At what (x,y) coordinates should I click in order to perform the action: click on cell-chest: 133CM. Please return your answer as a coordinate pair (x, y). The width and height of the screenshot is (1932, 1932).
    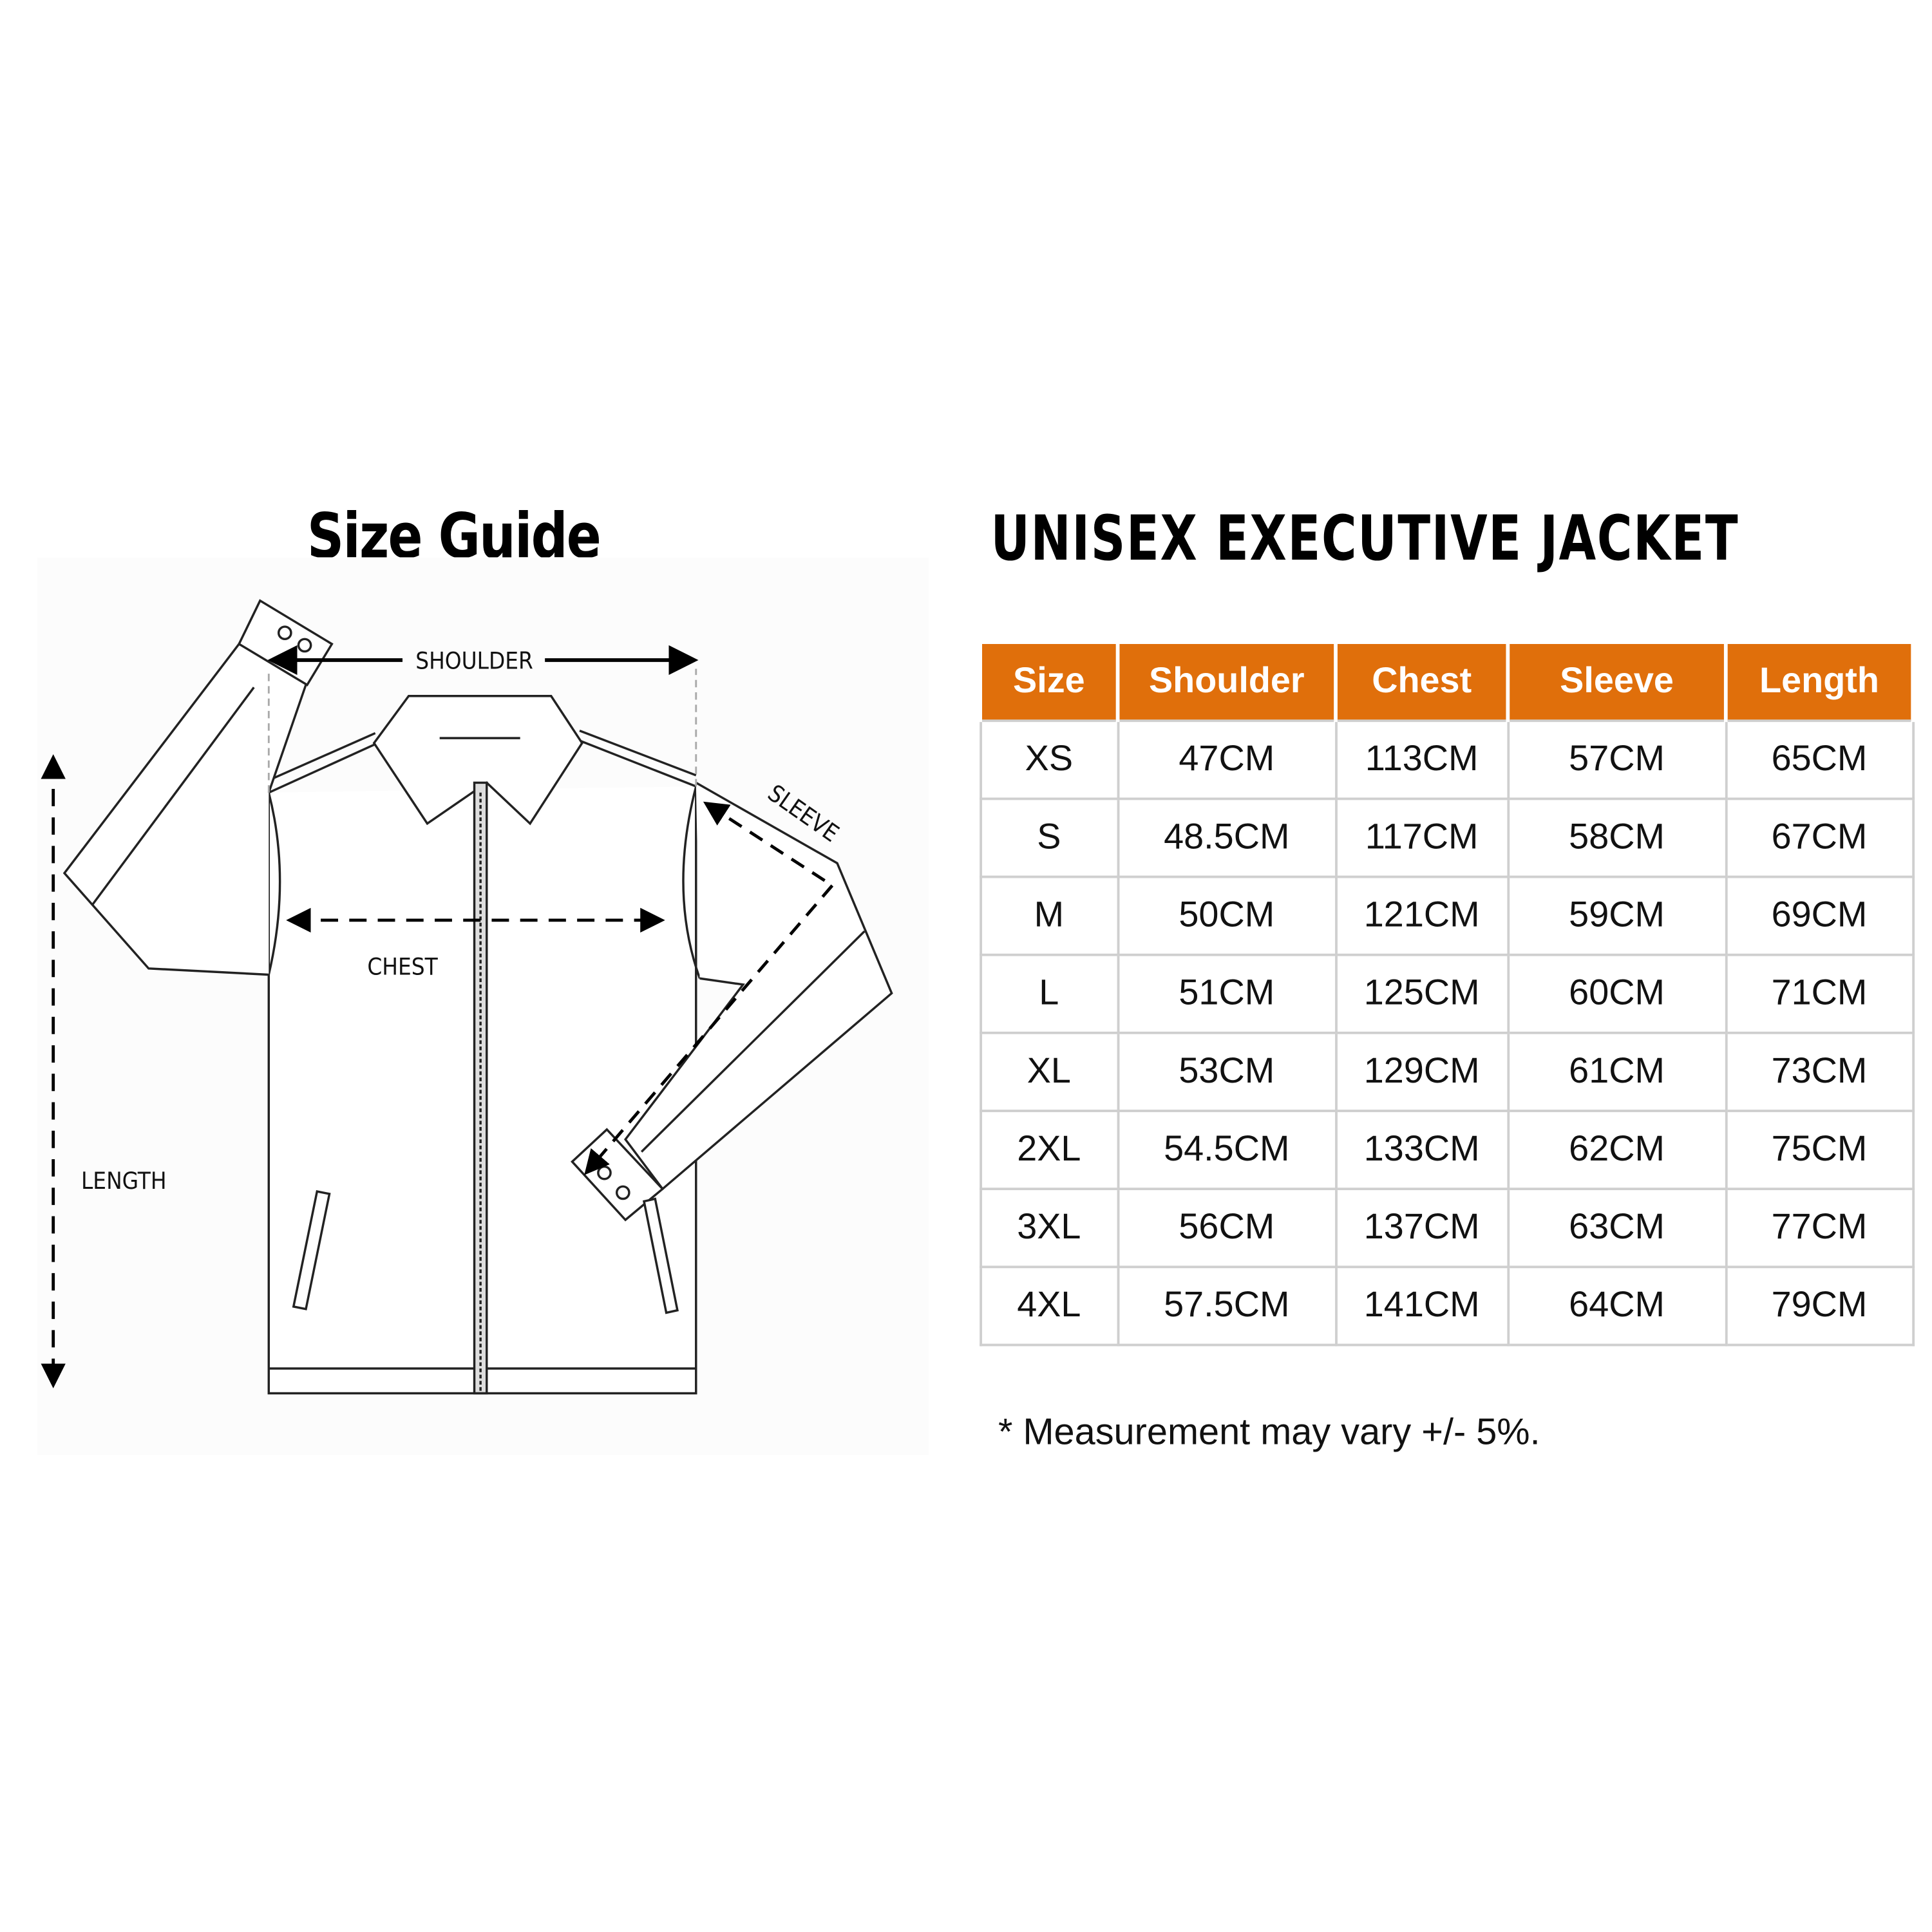
    Looking at the image, I should click on (1422, 1150).